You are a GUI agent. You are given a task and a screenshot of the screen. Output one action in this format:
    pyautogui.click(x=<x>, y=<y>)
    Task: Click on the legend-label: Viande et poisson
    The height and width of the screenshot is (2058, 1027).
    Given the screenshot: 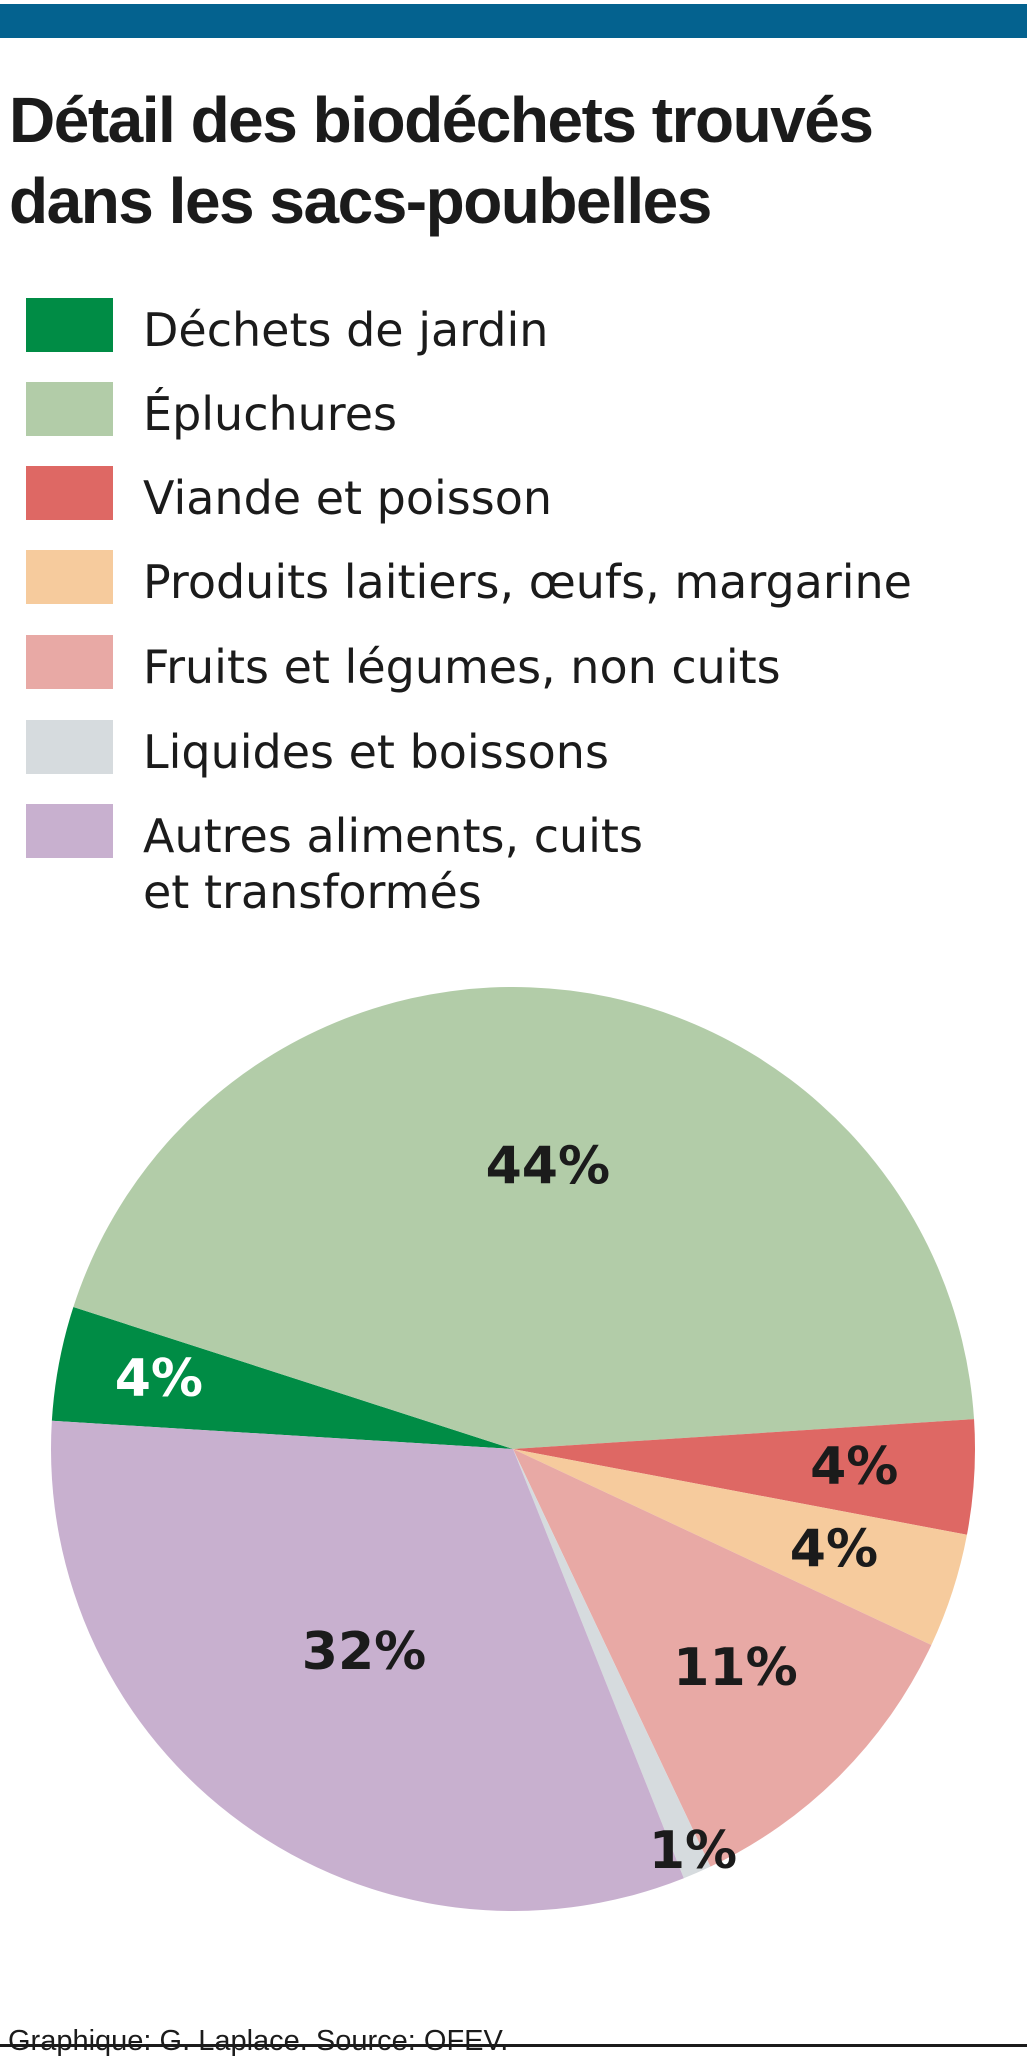 What is the action you would take?
    pyautogui.click(x=348, y=498)
    